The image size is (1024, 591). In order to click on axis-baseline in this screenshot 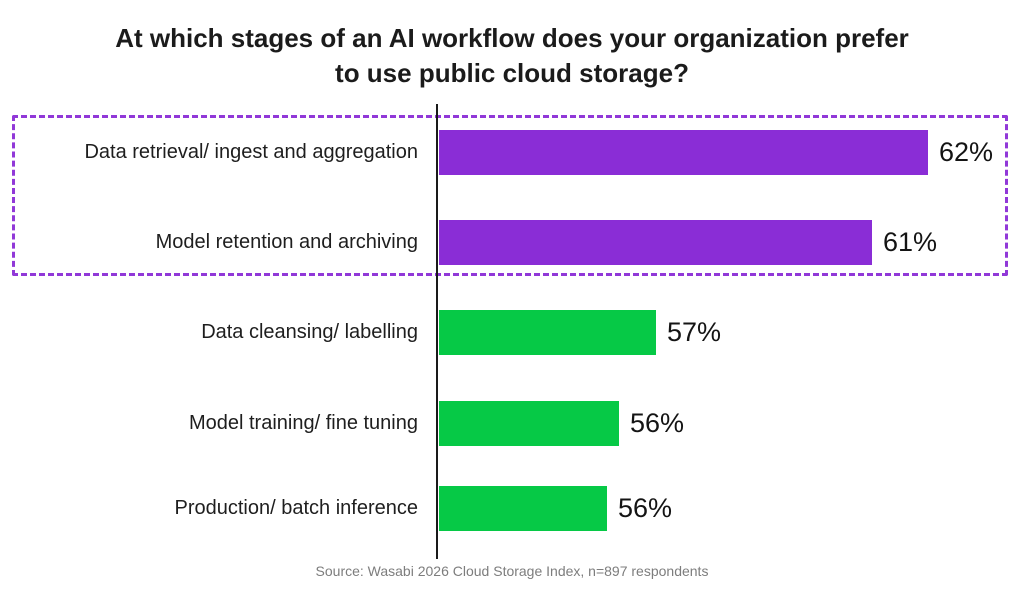, I will do `click(437, 331)`.